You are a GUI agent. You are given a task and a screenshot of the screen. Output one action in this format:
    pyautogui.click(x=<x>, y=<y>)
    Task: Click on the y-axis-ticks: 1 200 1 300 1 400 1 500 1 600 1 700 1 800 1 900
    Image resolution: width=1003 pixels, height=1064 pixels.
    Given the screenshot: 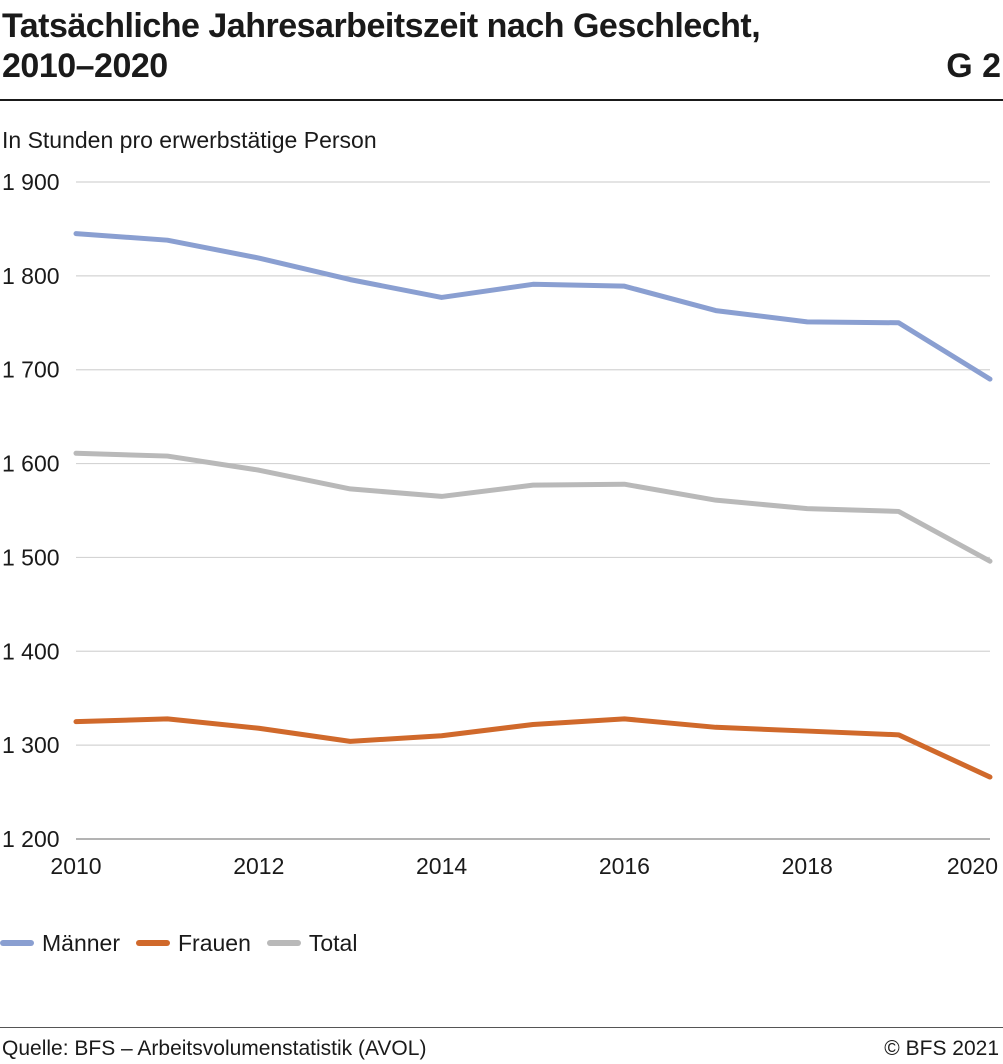 What is the action you would take?
    pyautogui.click(x=31, y=510)
    